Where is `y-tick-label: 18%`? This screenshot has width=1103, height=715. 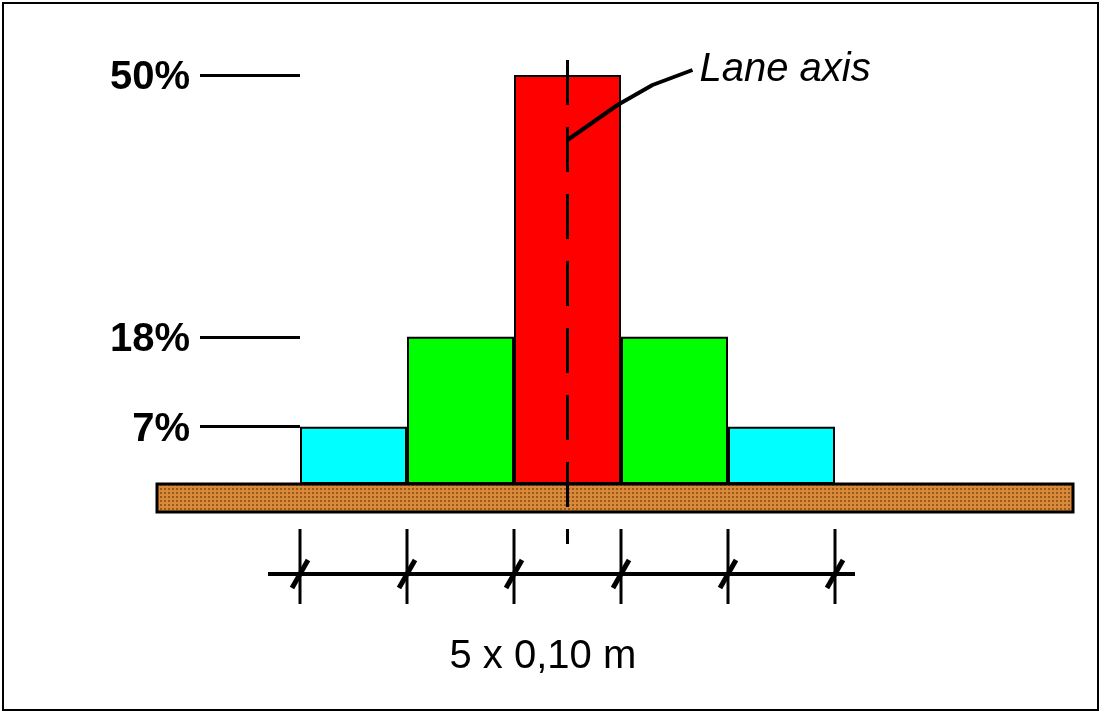 y-tick-label: 18% is located at coordinates (149, 336).